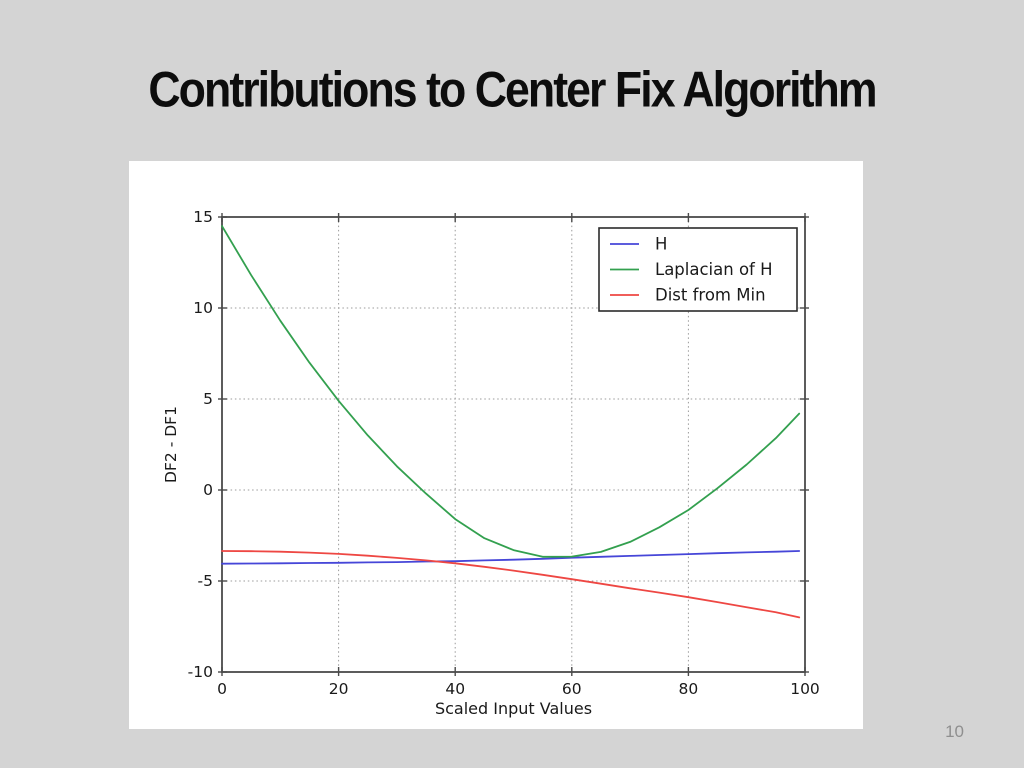  I want to click on x-tick-label: 40, so click(455, 689).